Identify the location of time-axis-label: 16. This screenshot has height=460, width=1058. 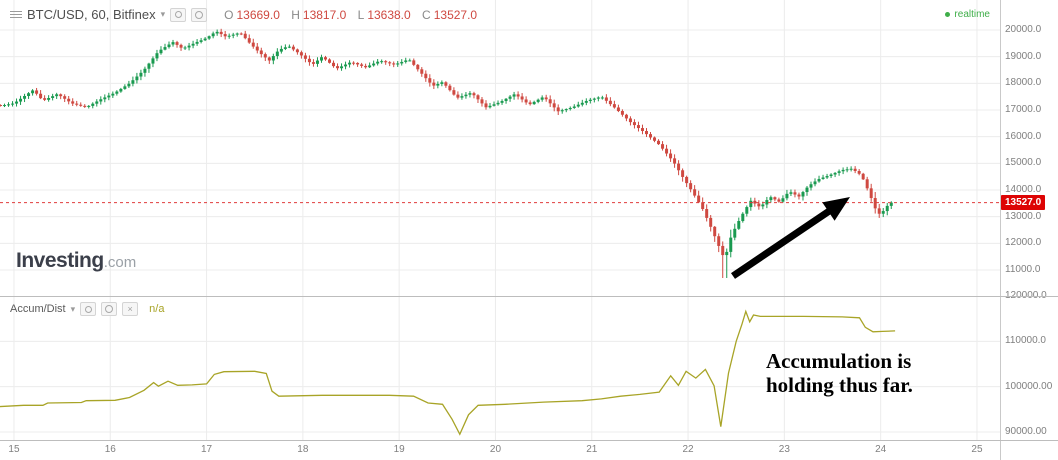
(110, 449).